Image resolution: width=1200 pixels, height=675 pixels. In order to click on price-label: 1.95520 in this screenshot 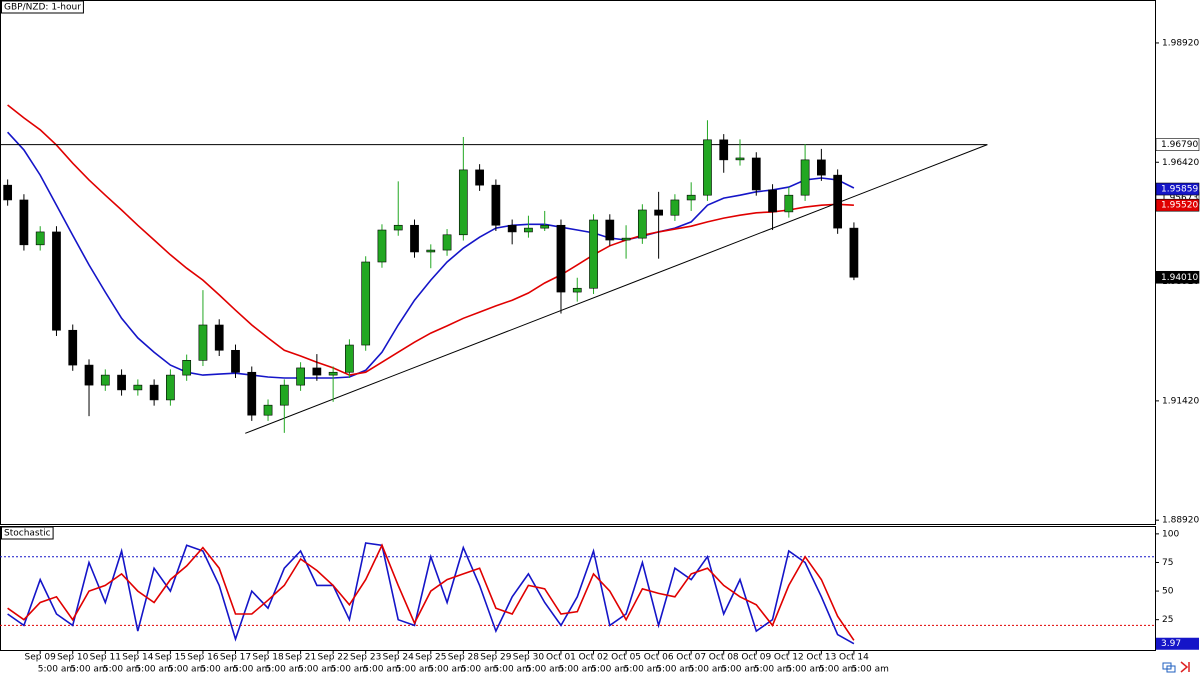, I will do `click(1179, 206)`.